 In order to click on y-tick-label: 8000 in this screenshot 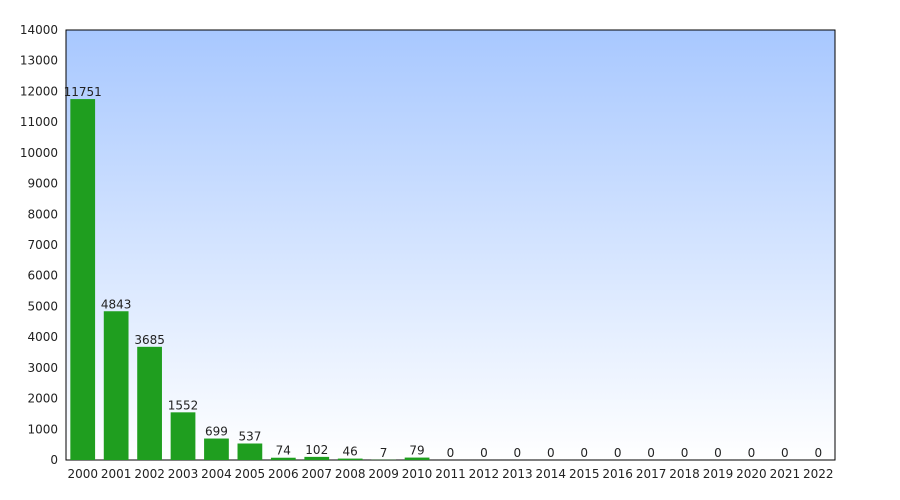, I will do `click(42, 214)`.